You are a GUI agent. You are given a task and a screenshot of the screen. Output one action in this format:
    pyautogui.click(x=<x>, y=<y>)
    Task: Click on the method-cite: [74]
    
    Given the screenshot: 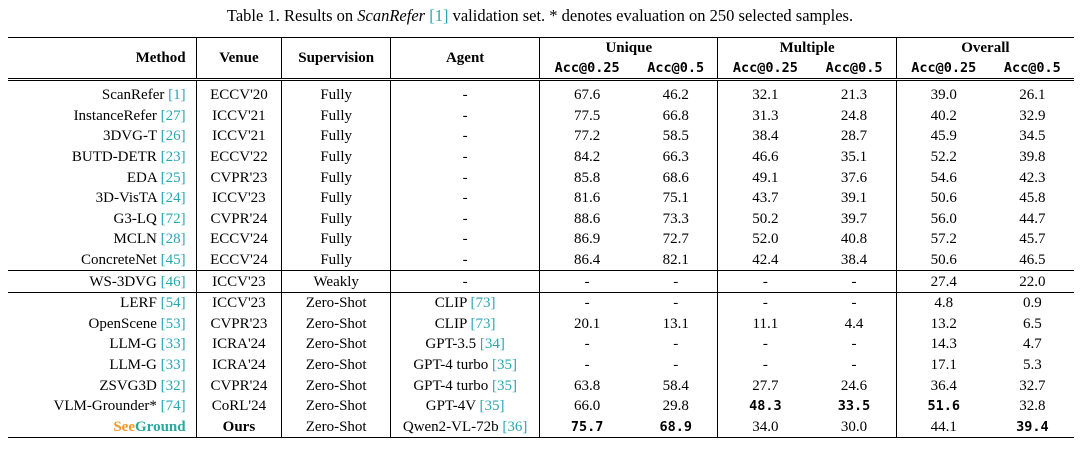 What is the action you would take?
    pyautogui.click(x=173, y=406)
    